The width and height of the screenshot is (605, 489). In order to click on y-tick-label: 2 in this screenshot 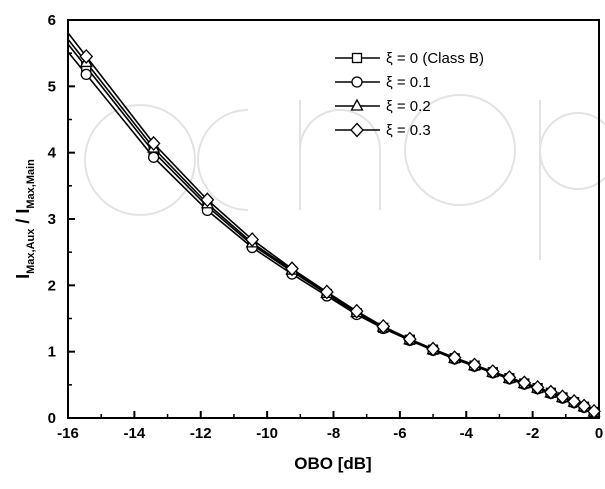, I will do `click(52, 285)`.